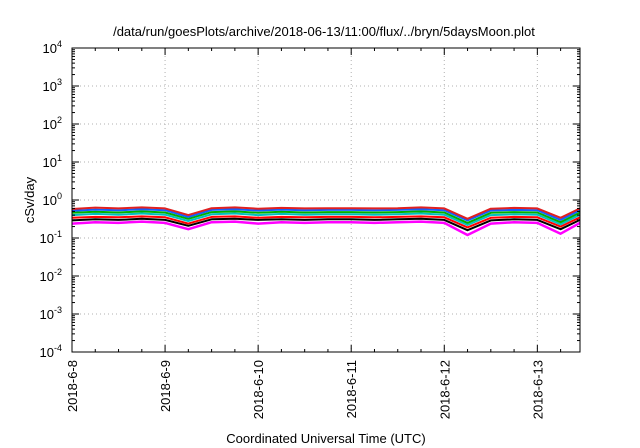  Describe the element at coordinates (258, 389) in the screenshot. I see `x-tick-label: 2018-6-10` at that location.